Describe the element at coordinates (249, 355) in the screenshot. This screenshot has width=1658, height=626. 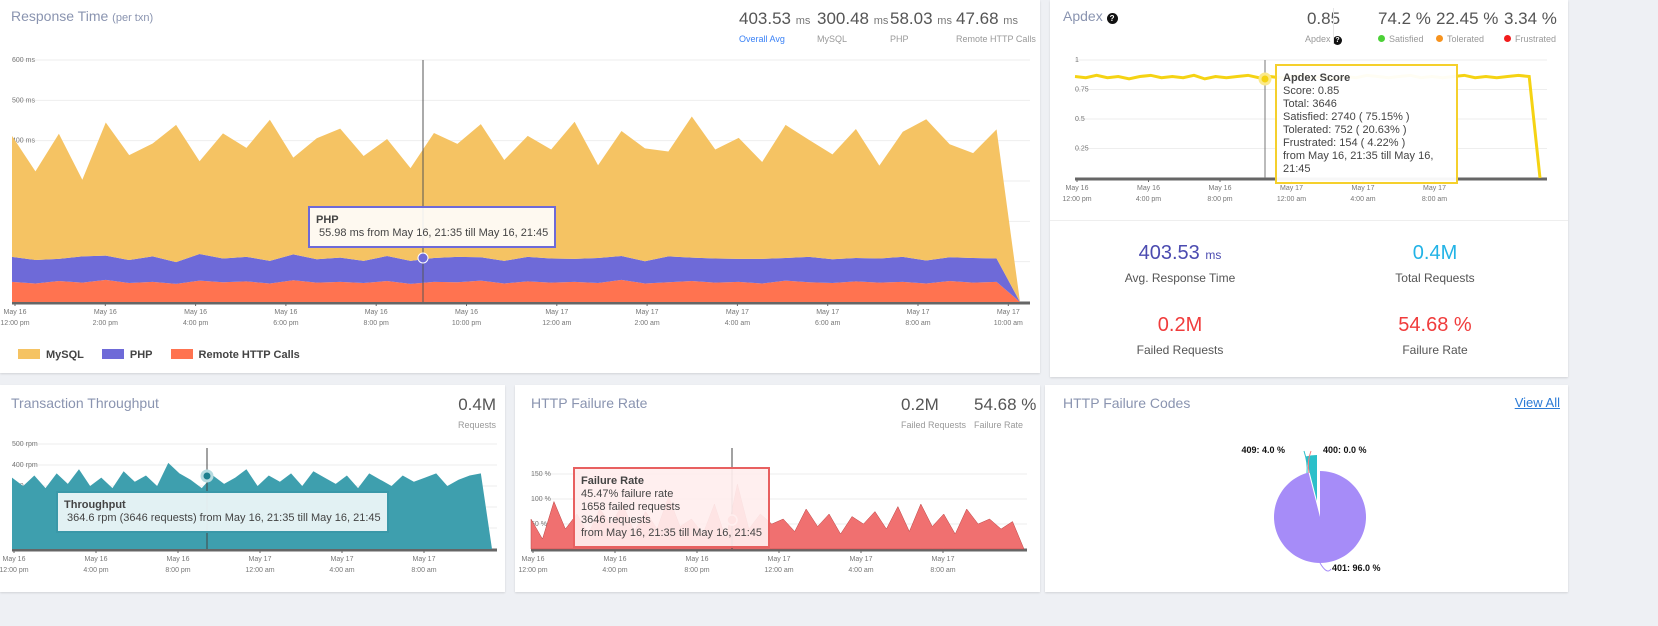
I see `legend-label: Remote HTTP Calls` at that location.